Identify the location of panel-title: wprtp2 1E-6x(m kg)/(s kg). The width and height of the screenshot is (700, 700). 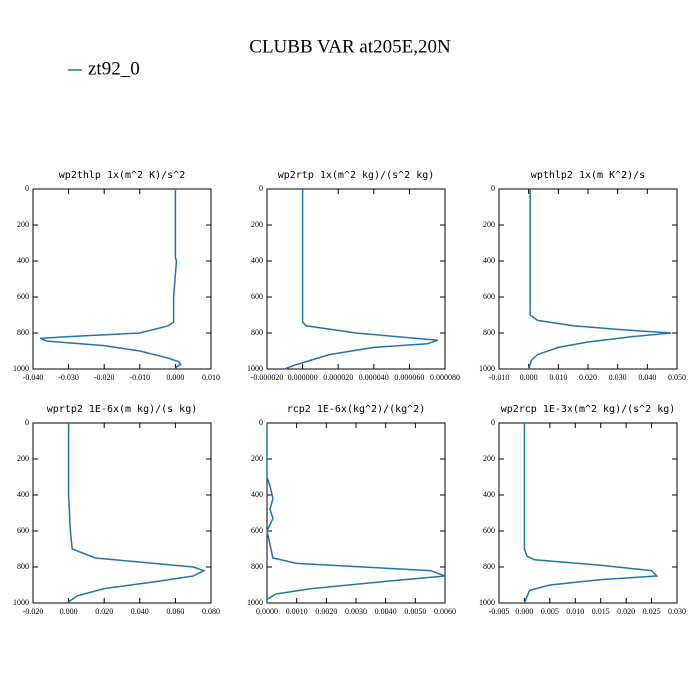
(122, 409).